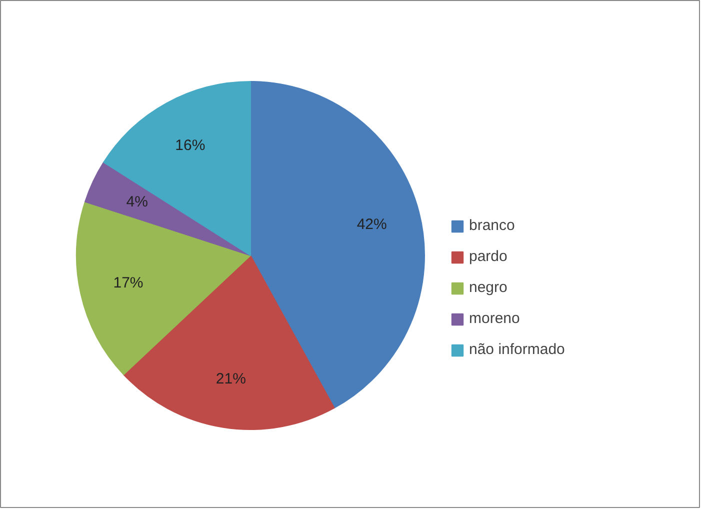 The width and height of the screenshot is (706, 515). What do you see at coordinates (492, 225) in the screenshot?
I see `legend-label: branco` at bounding box center [492, 225].